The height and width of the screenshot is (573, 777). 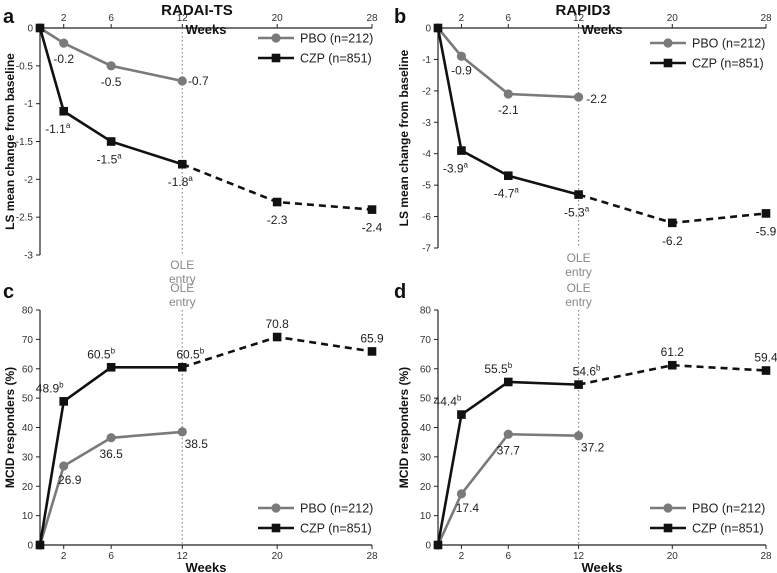 I want to click on data-label-czp: -5.3a, so click(x=577, y=212).